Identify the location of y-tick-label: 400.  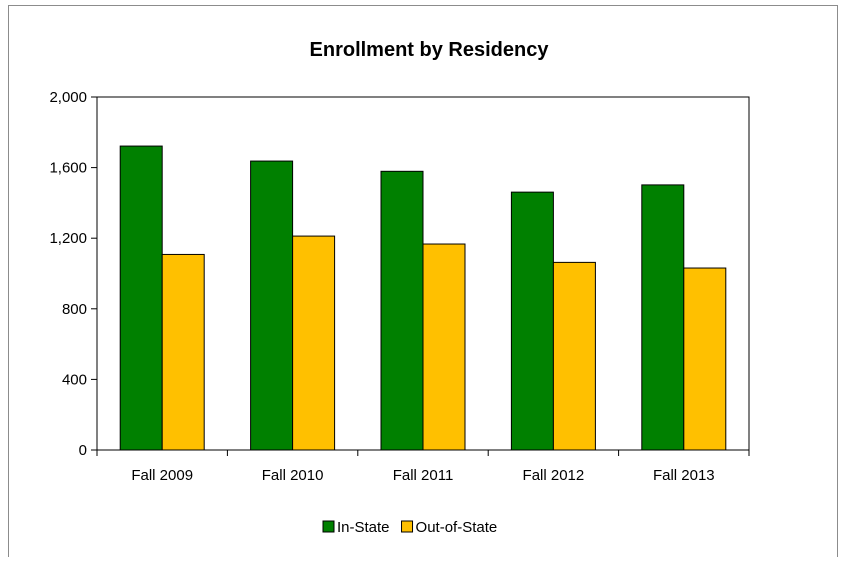
(74, 379).